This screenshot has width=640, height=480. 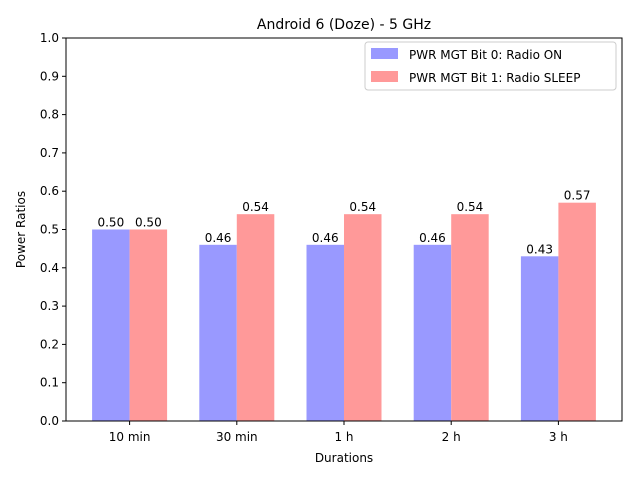 I want to click on legend-swatch-radio-sleep, so click(x=384, y=76).